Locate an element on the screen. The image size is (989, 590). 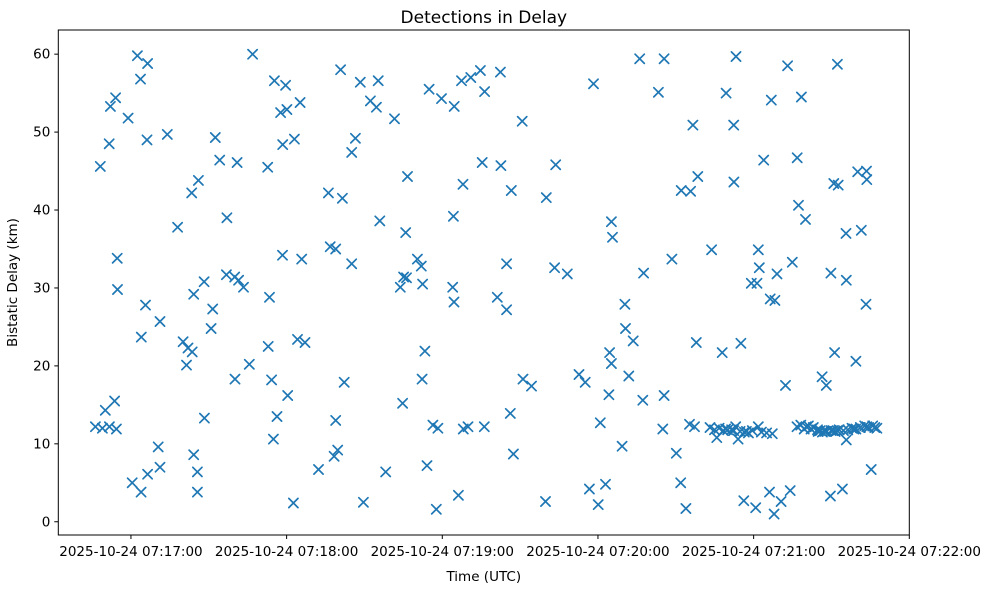
y-tick-label: 10 is located at coordinates (41, 444).